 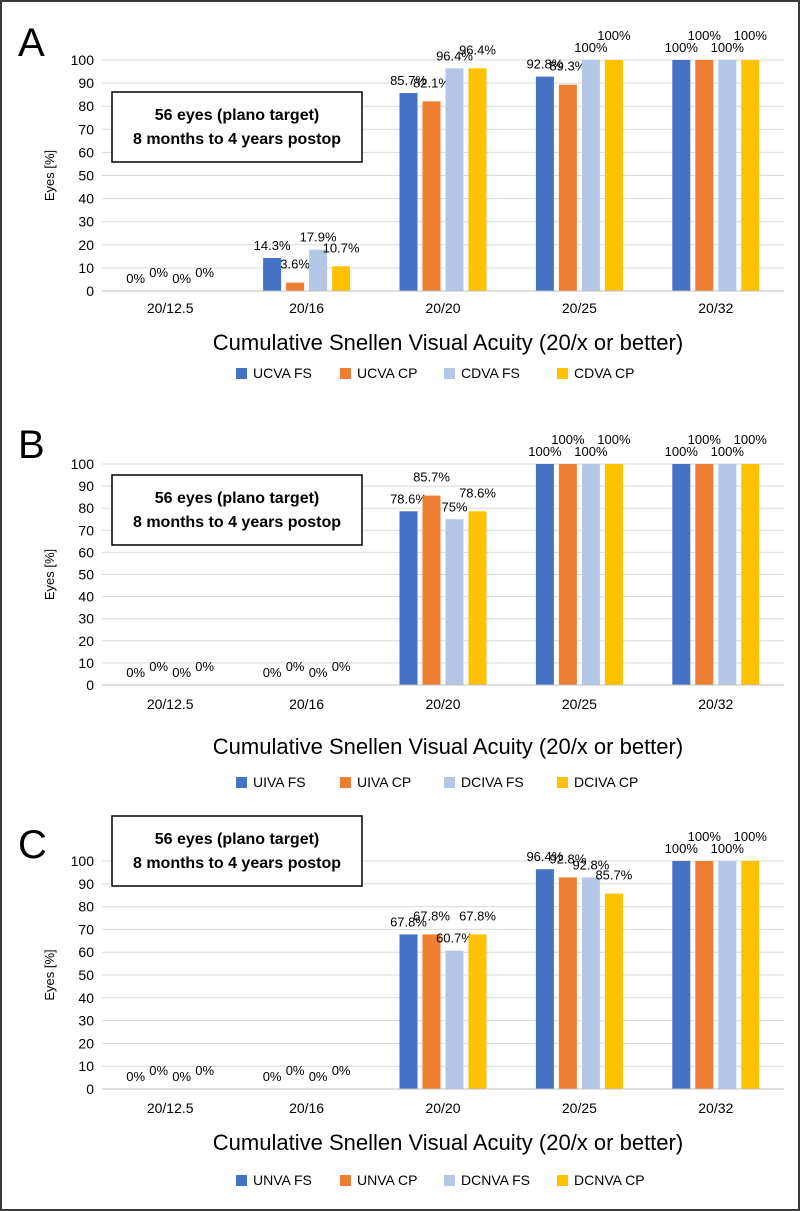 I want to click on data-label: 14.3%, so click(x=272, y=245).